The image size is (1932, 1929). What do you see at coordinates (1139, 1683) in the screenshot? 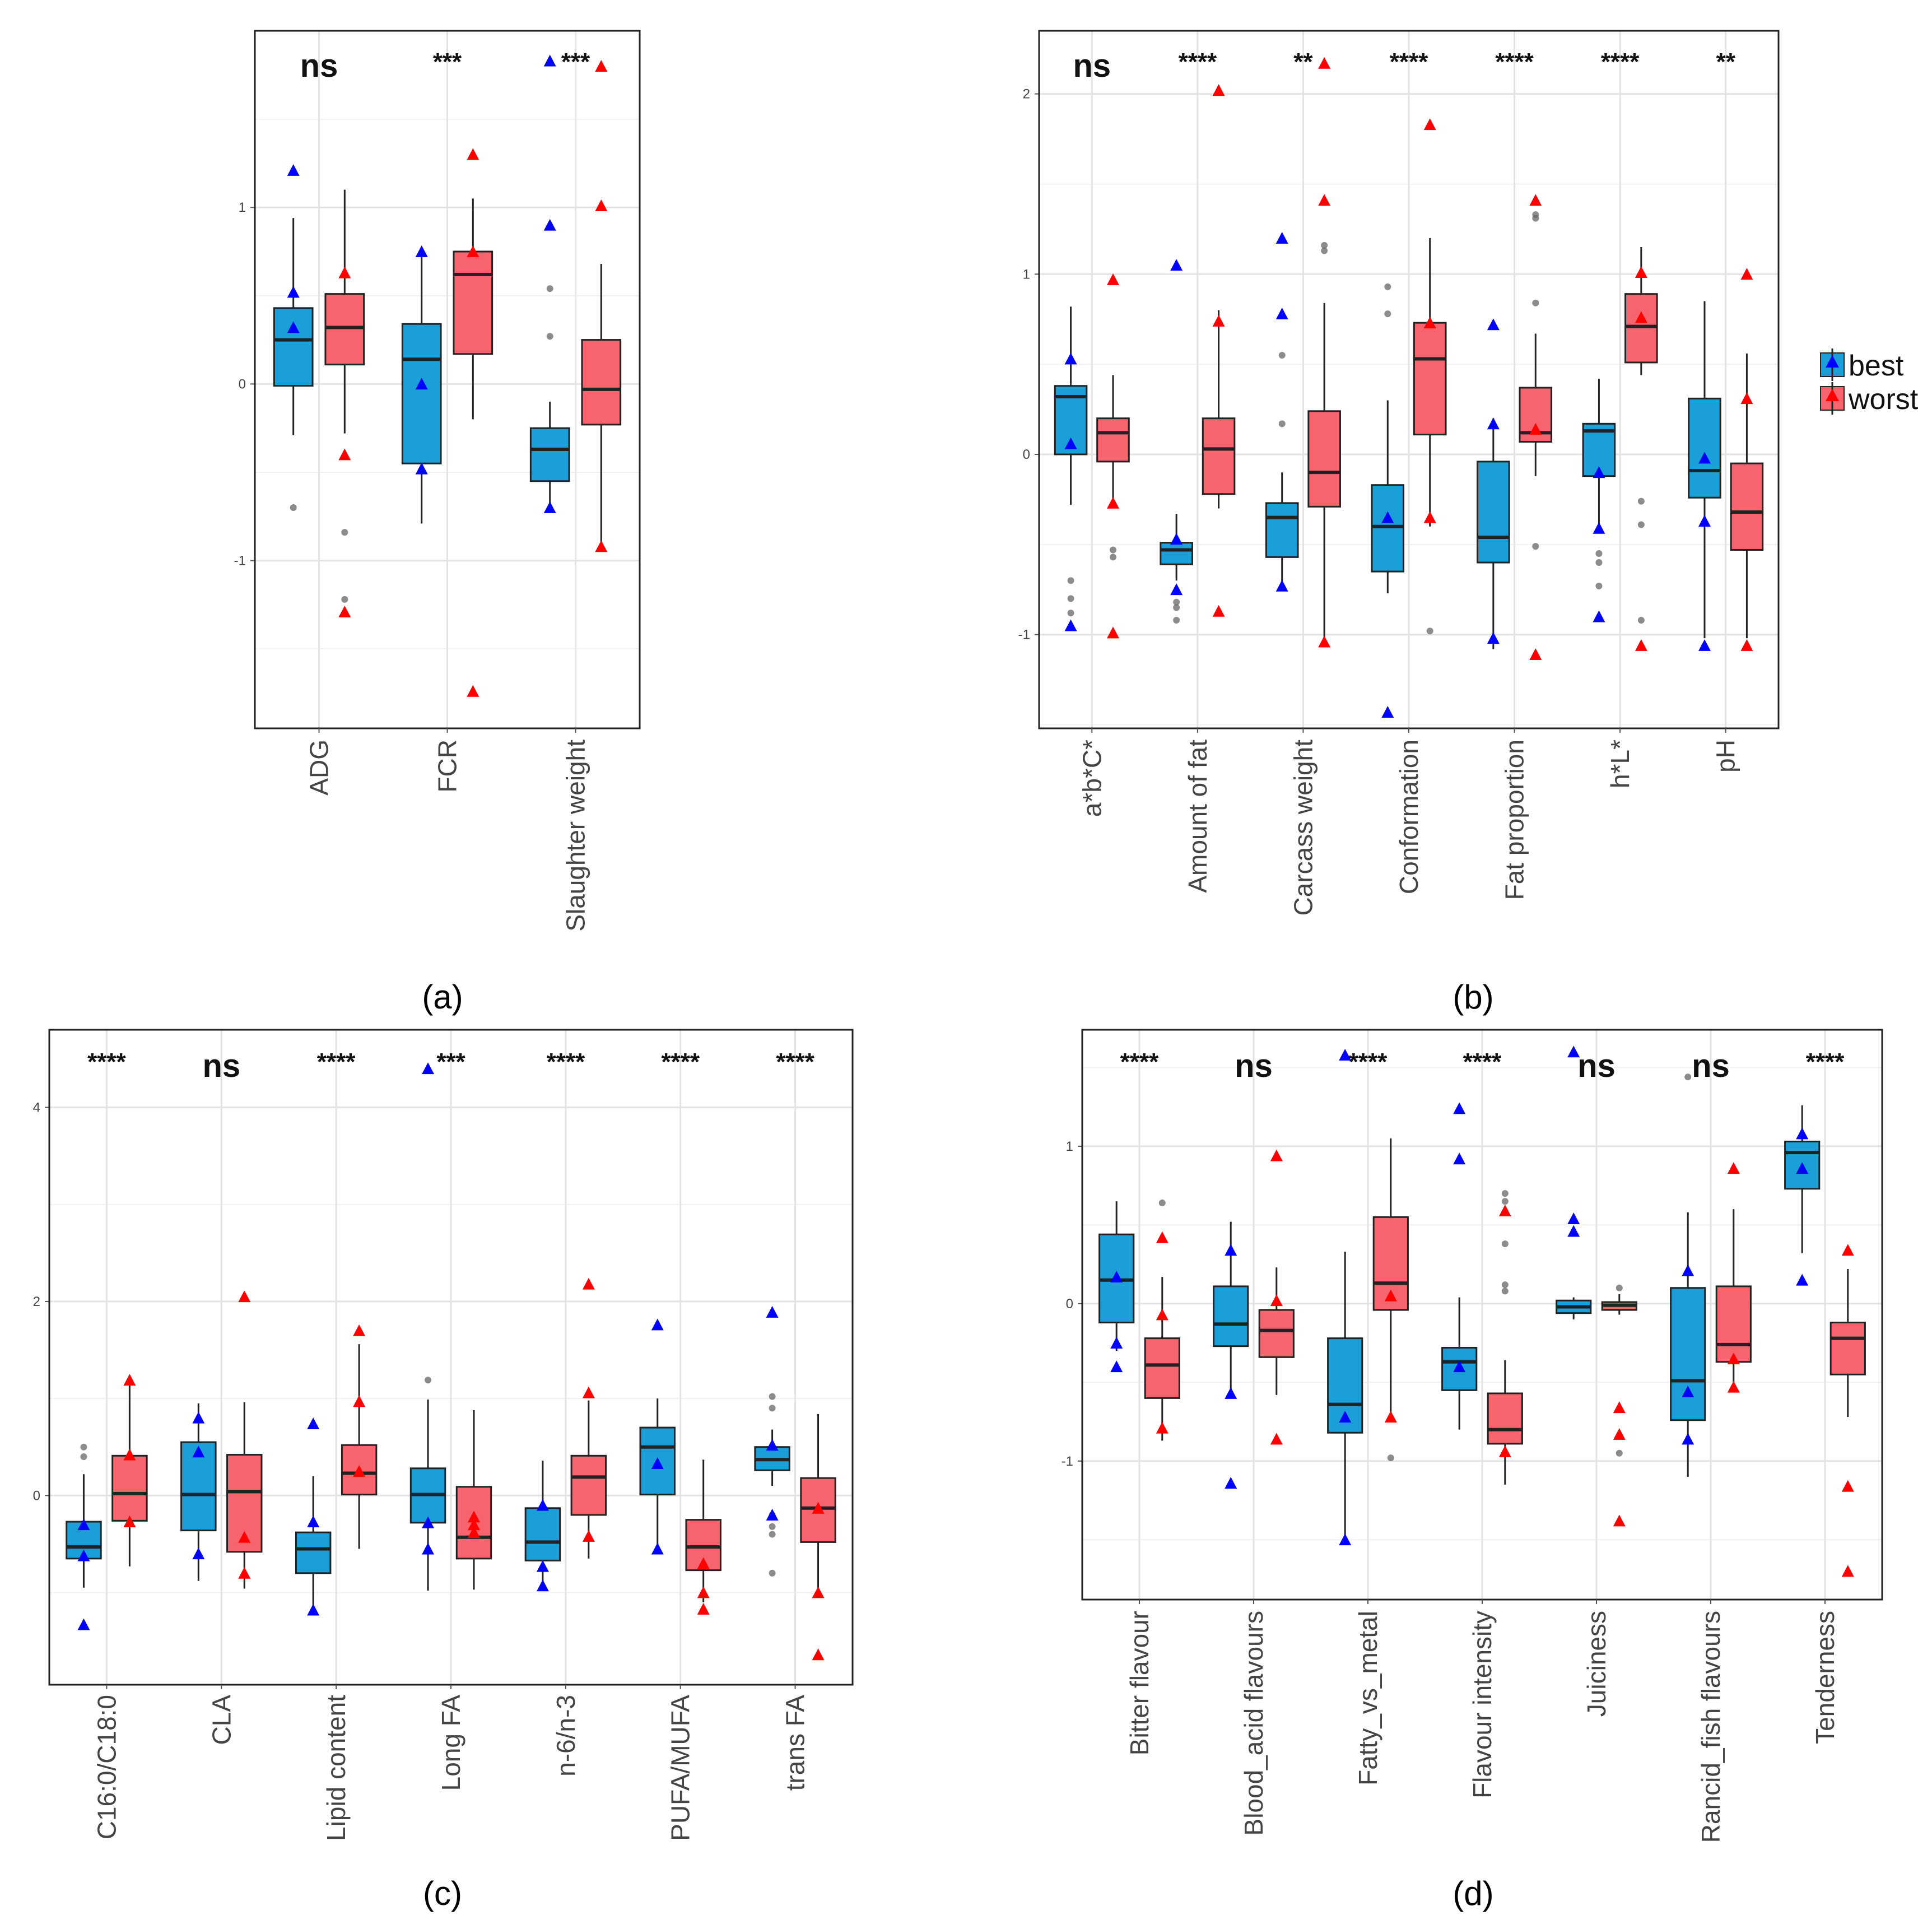
I see `category-label: Bitter flavour` at bounding box center [1139, 1683].